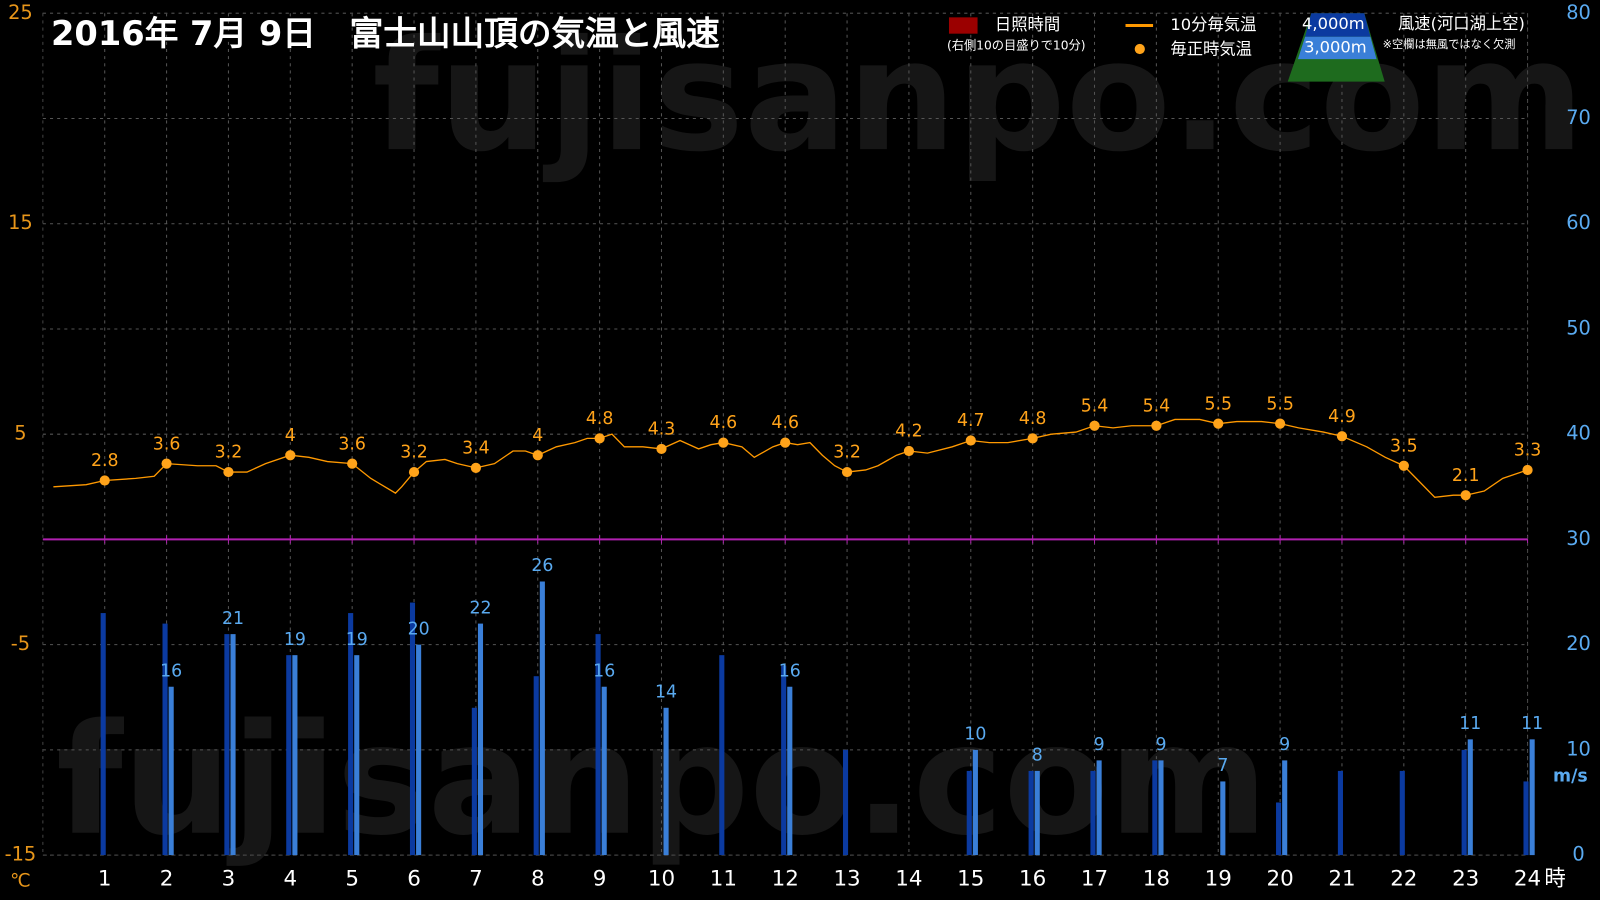  I want to click on x-tick-label: 17, so click(1094, 879).